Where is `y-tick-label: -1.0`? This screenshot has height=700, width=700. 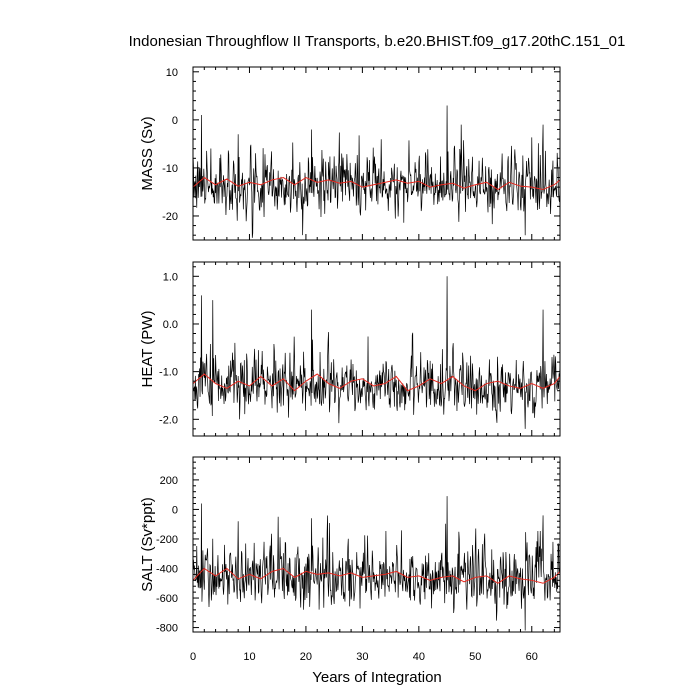
y-tick-label: -1.0 is located at coordinates (168, 373).